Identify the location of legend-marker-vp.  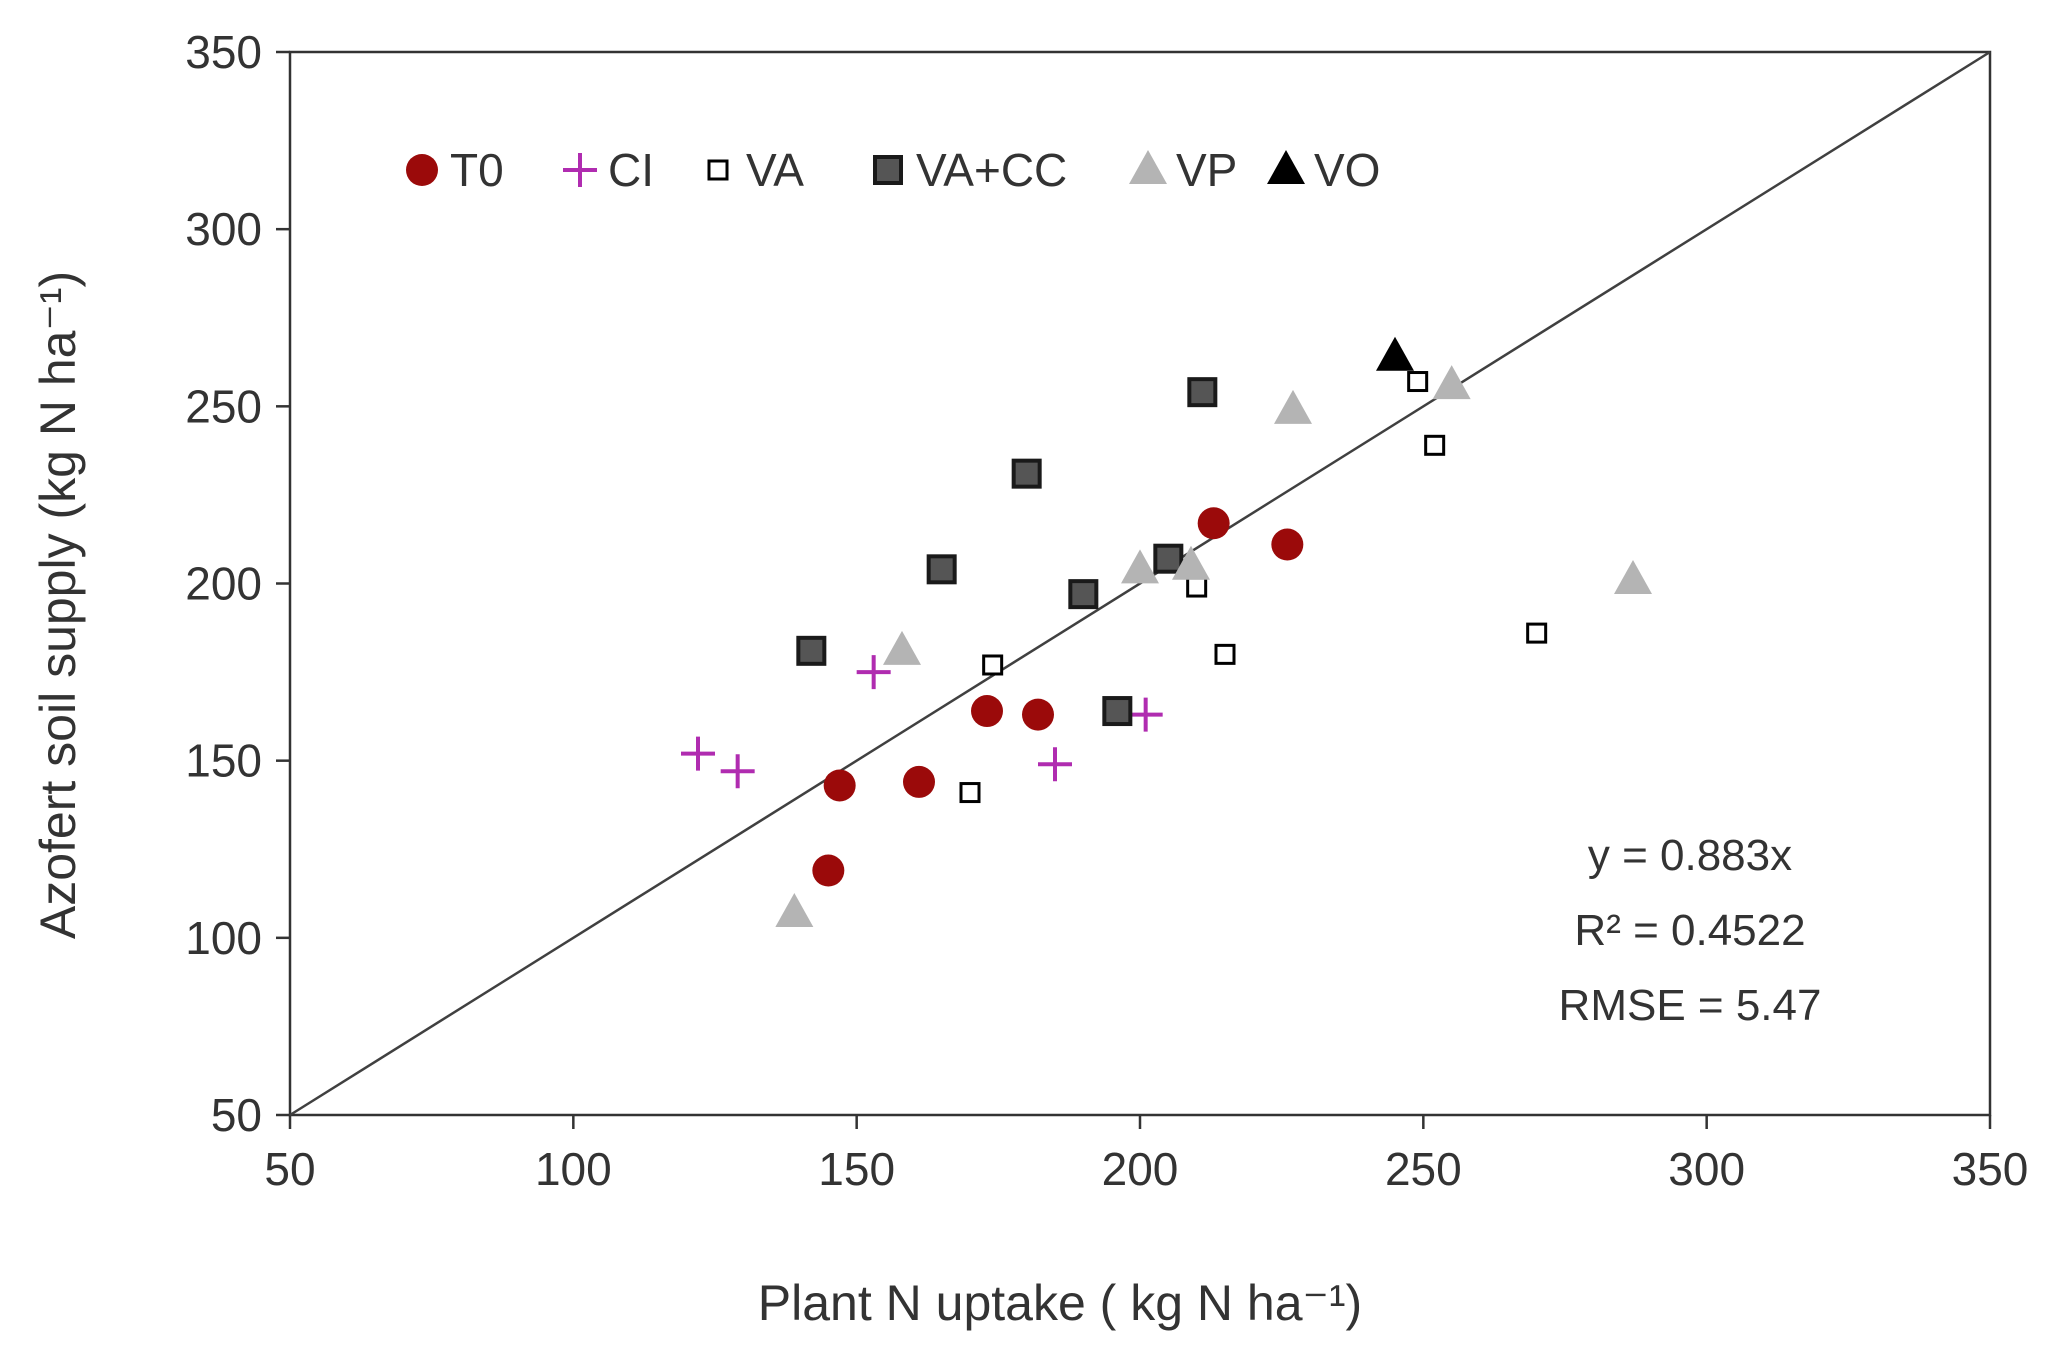
(1148, 167).